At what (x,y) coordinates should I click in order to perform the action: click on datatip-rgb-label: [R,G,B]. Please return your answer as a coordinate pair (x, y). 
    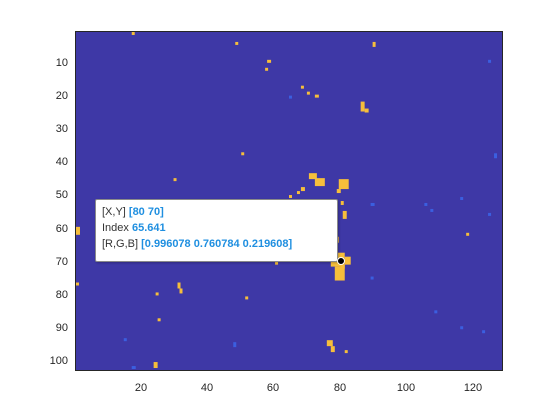
    Looking at the image, I should click on (120, 244).